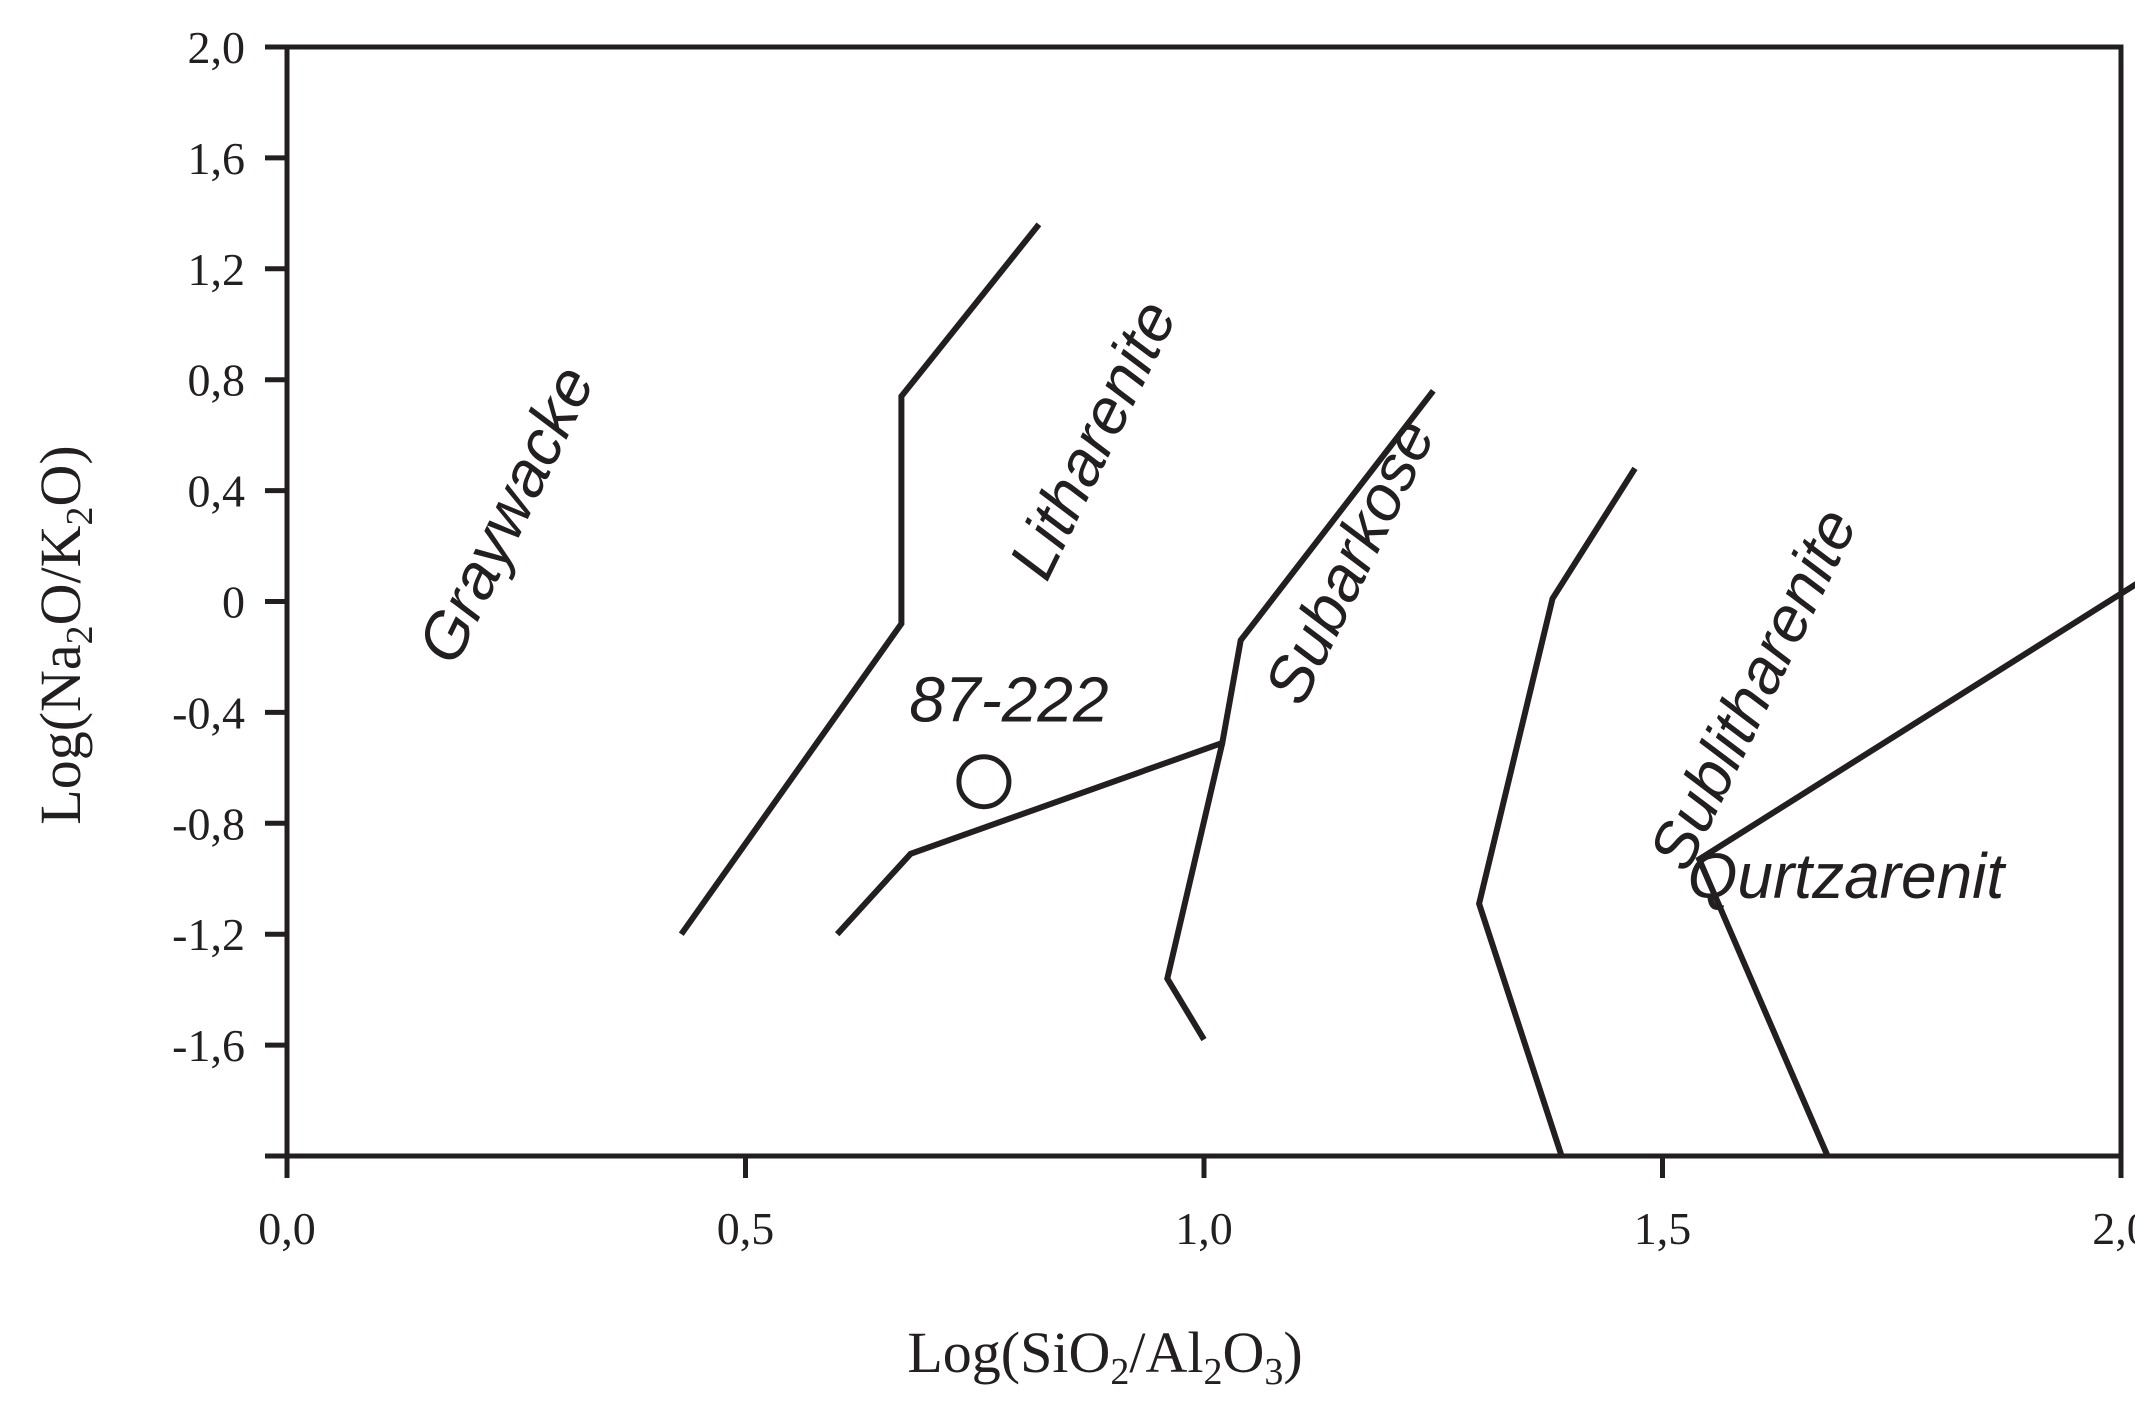 The height and width of the screenshot is (1419, 2135). Describe the element at coordinates (1166, 1352) in the screenshot. I see `x-title-mid: /Al` at that location.